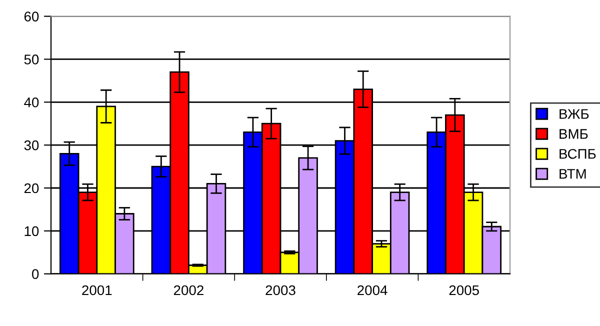 The width and height of the screenshot is (600, 326). I want to click on x-tick-label: 2002, so click(189, 290).